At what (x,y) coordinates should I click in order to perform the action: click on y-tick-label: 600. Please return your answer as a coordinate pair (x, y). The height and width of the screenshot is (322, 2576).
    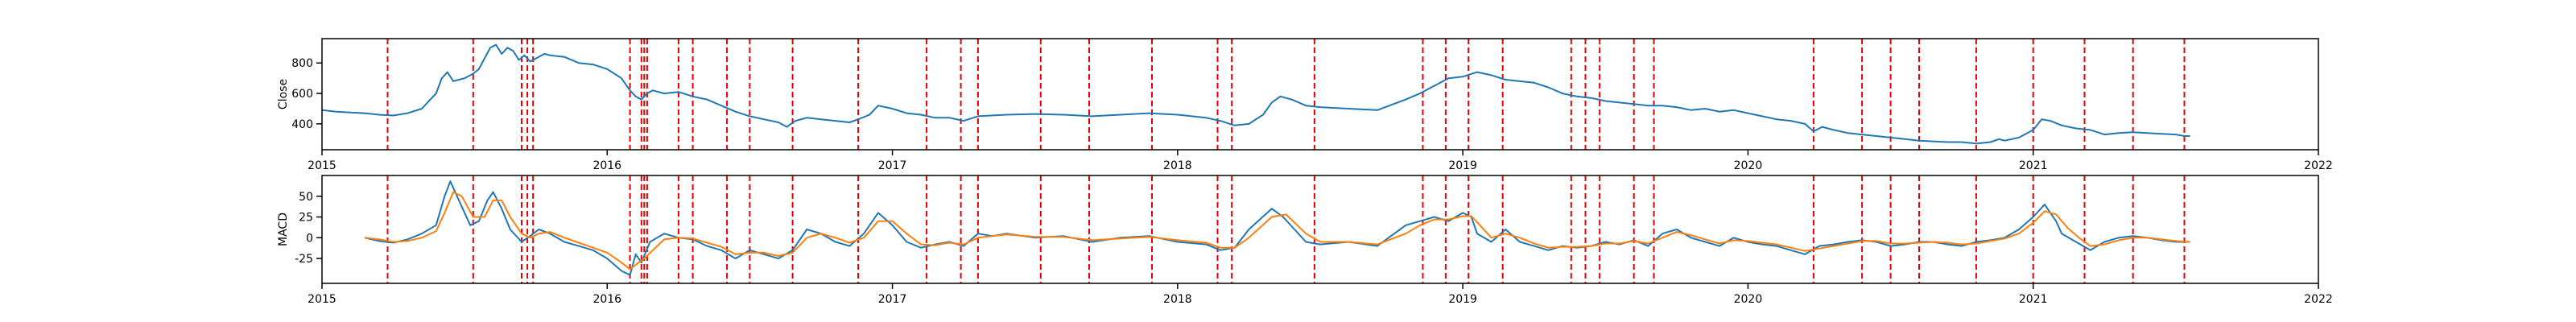
    Looking at the image, I should click on (302, 94).